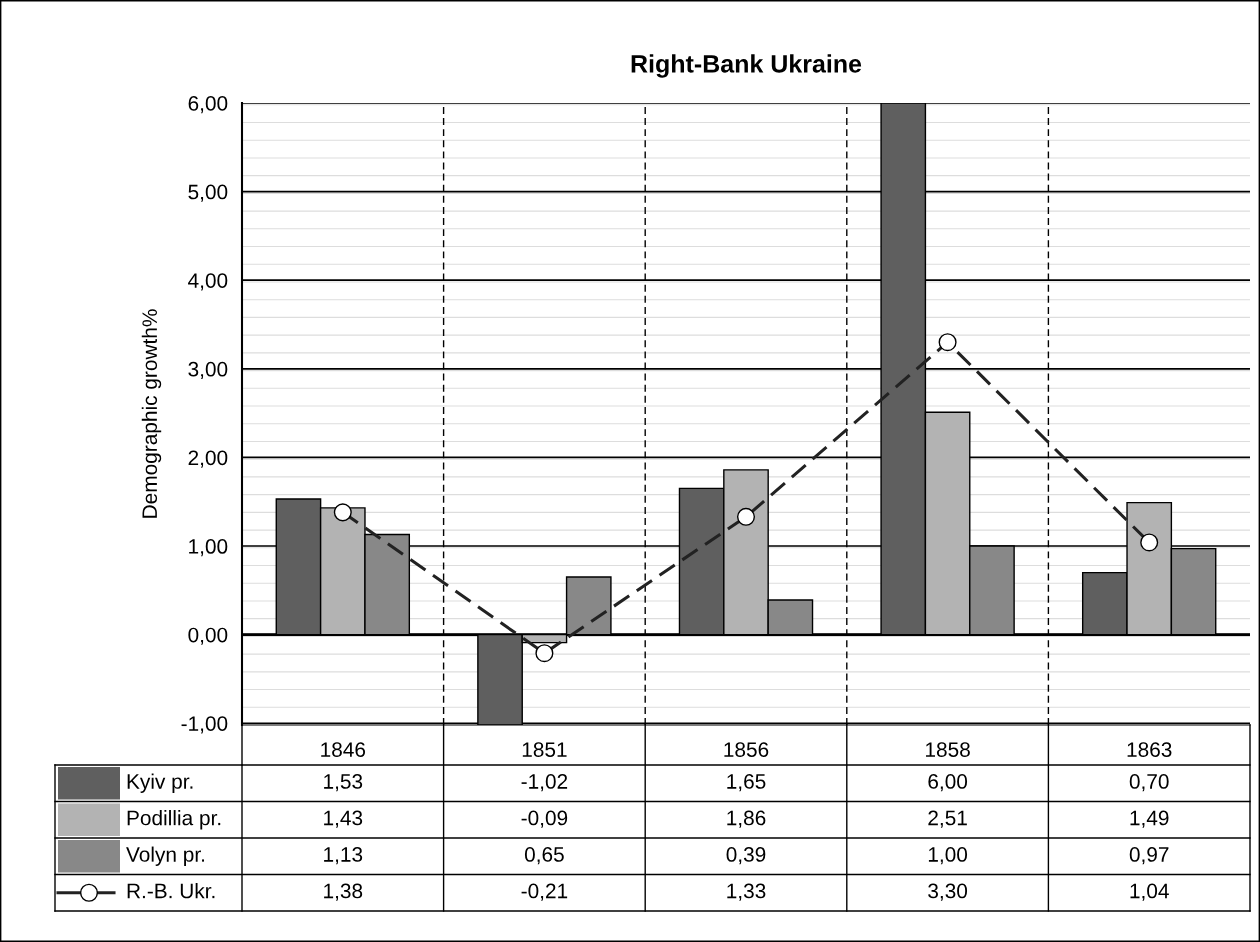 The image size is (1260, 942). Describe the element at coordinates (746, 783) in the screenshot. I see `data-label: 1,65` at that location.